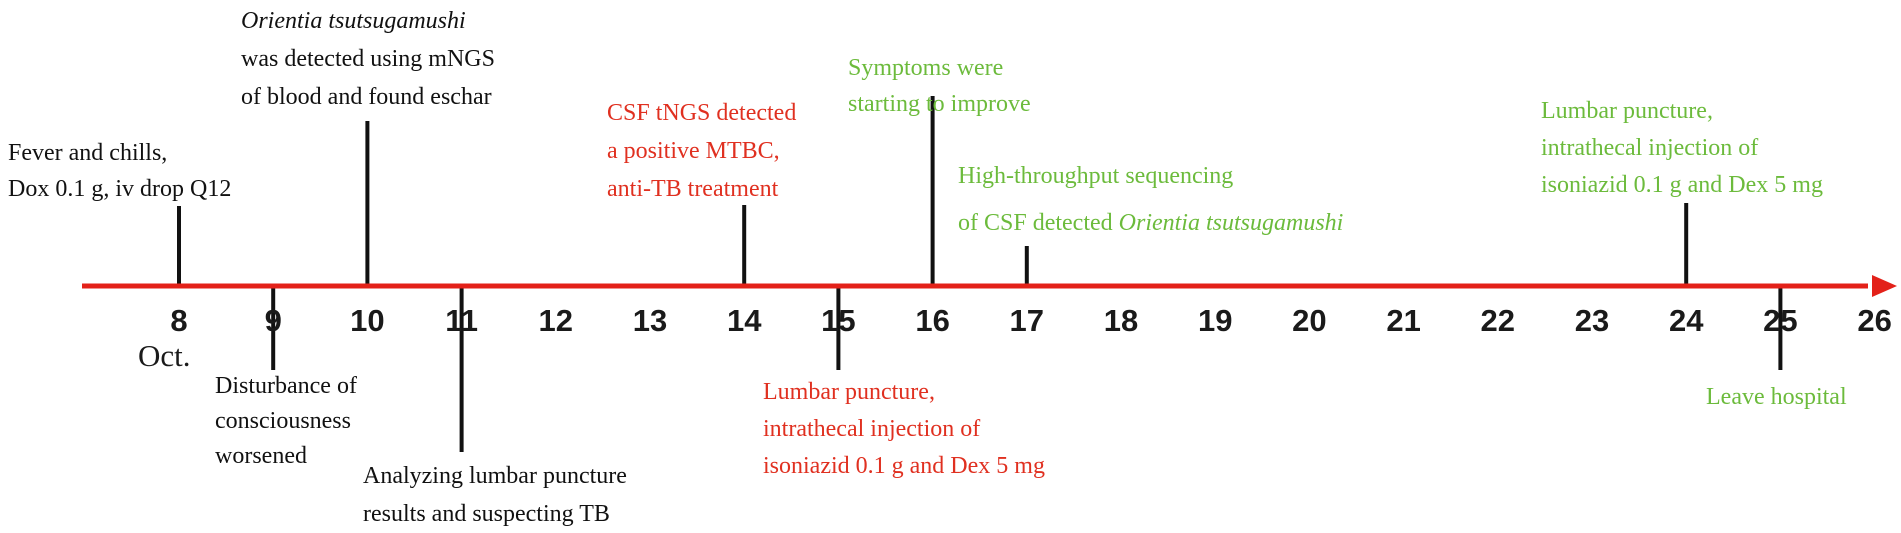  Describe the element at coordinates (1309, 320) in the screenshot. I see `day-label-20: 20` at that location.